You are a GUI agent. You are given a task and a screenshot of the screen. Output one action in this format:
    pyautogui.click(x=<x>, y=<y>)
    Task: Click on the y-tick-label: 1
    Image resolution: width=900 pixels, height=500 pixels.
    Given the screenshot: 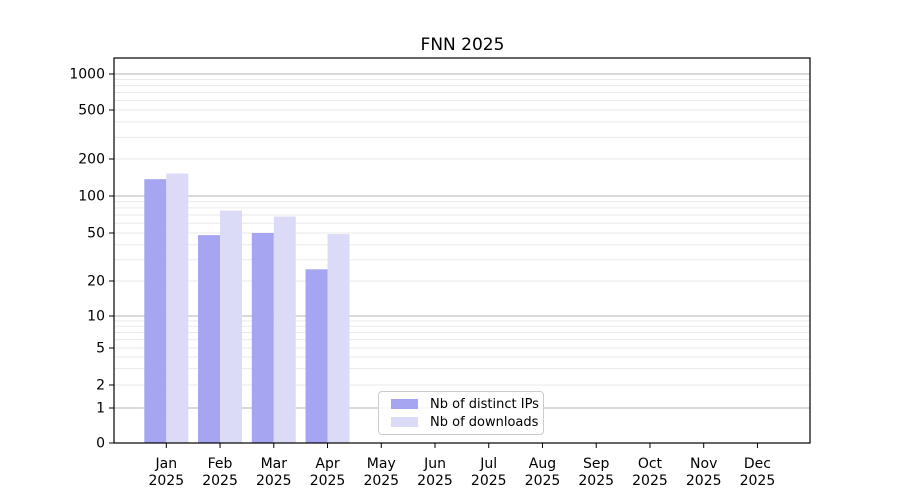 What is the action you would take?
    pyautogui.click(x=100, y=409)
    